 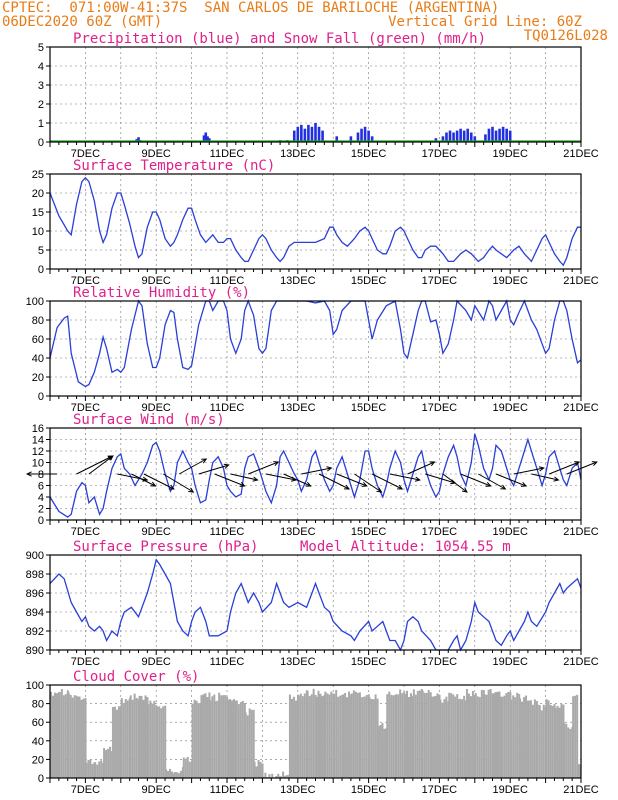 I want to click on panel-2-ytick-label: 0, so click(x=41, y=270).